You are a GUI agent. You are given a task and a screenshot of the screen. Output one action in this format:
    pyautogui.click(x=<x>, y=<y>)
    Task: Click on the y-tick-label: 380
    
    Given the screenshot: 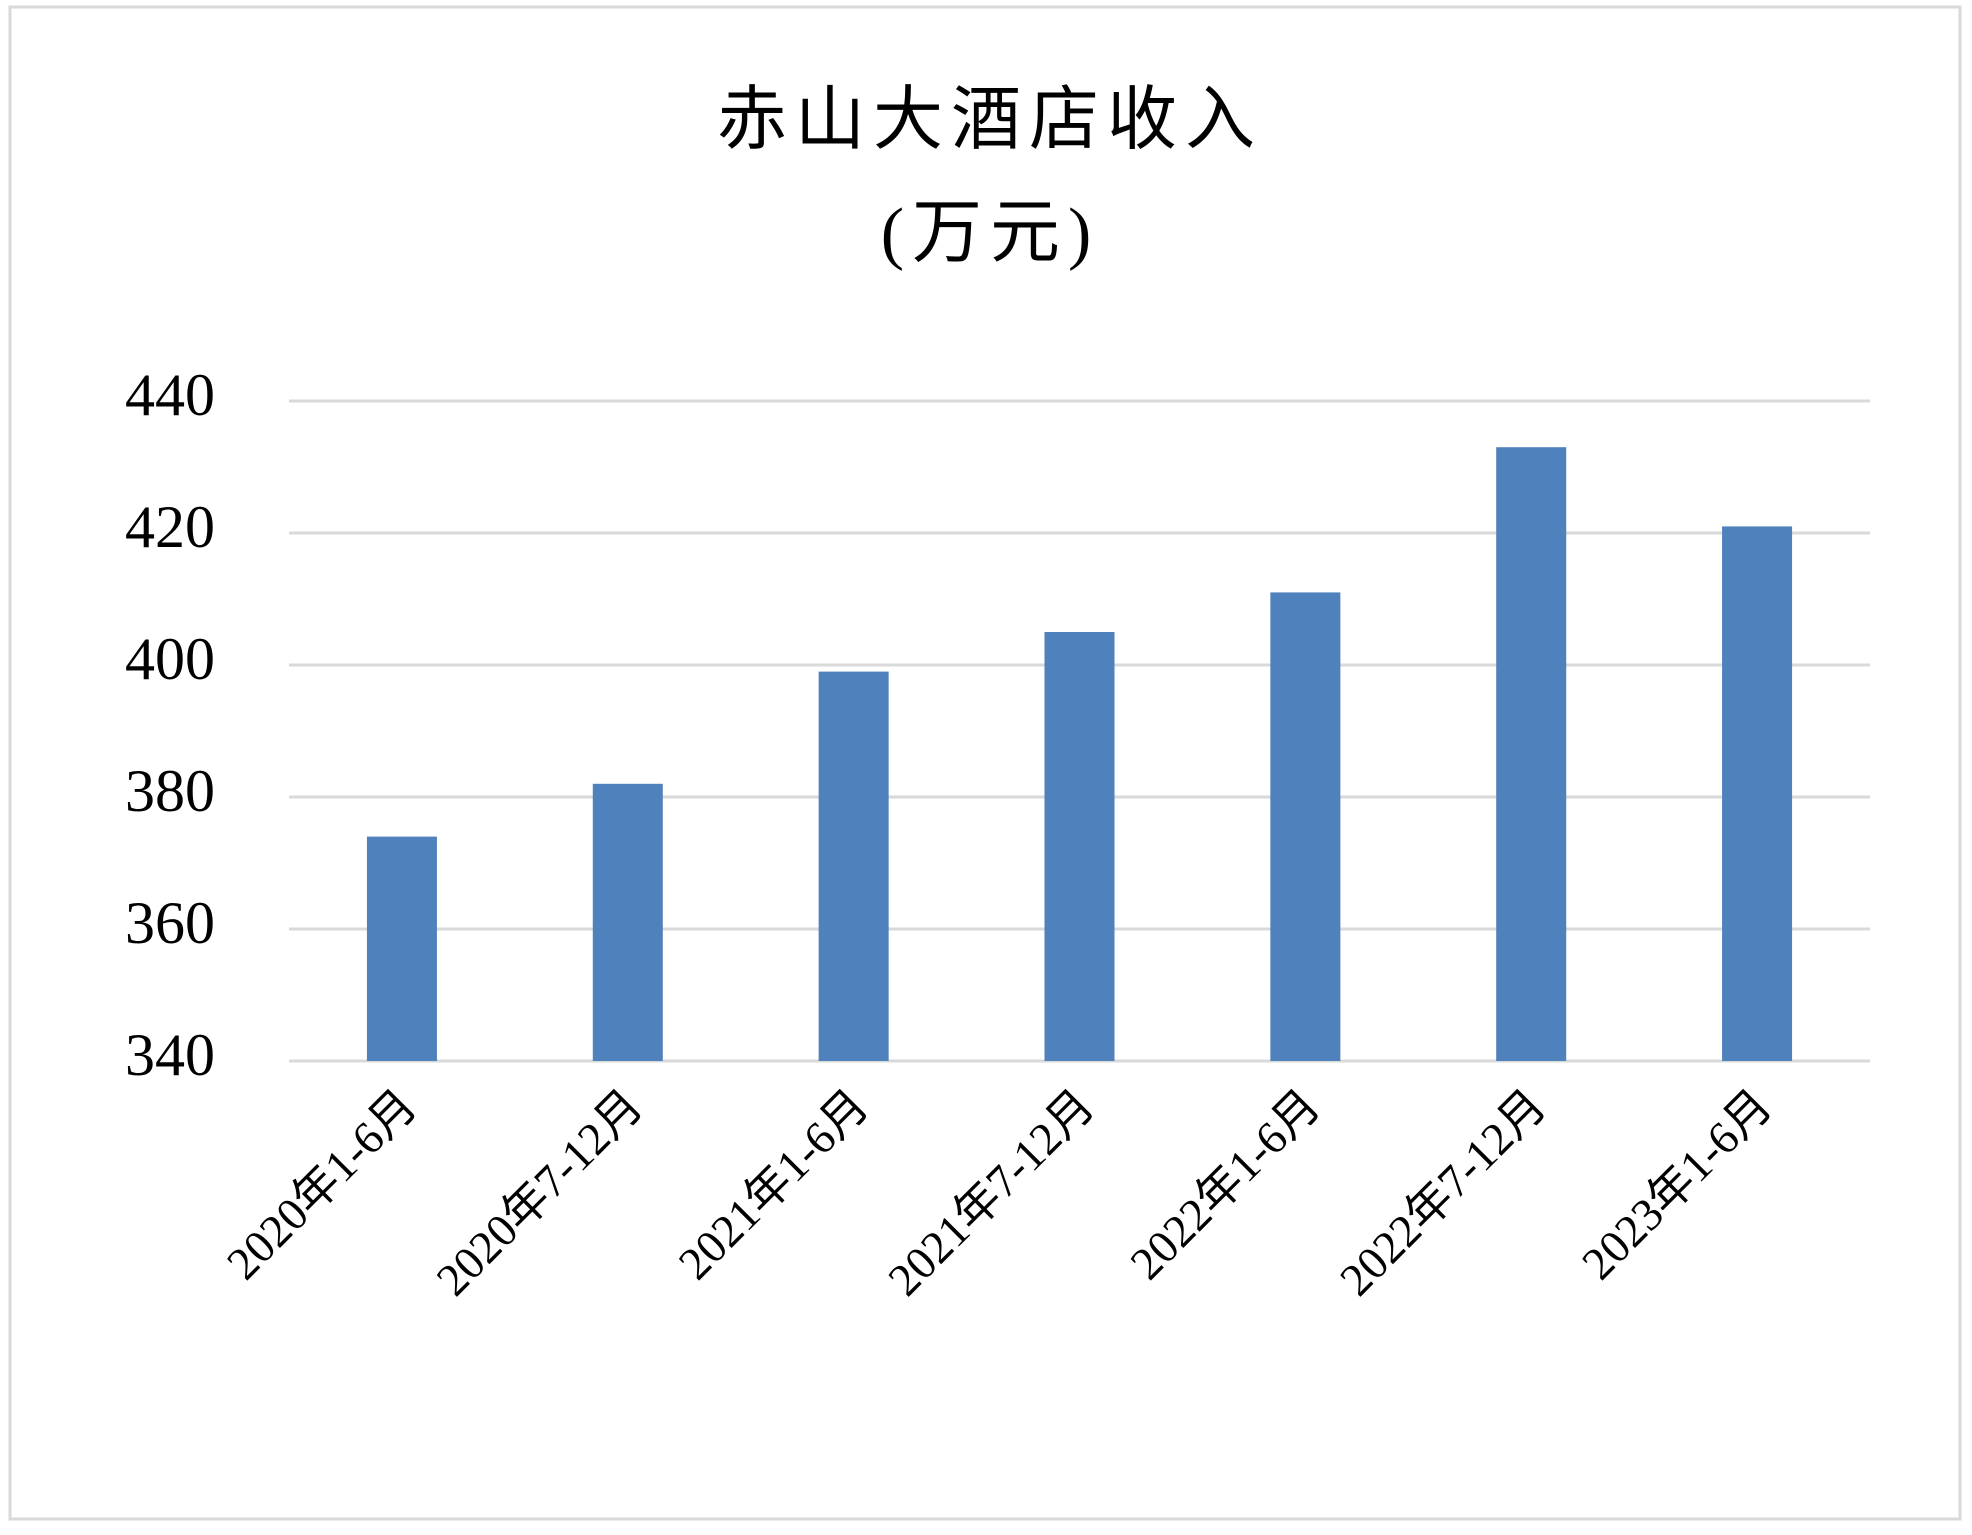 What is the action you would take?
    pyautogui.click(x=170, y=791)
    